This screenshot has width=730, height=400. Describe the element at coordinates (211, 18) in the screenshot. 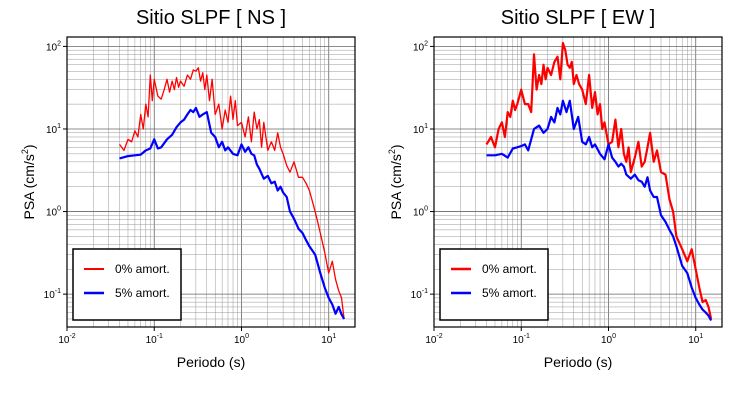

I see `chart-title: Sitio SLPF [ NS ]` at that location.